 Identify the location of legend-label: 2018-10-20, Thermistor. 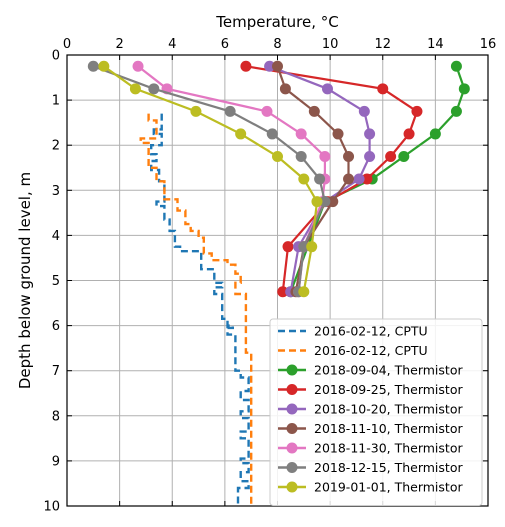
(388, 409).